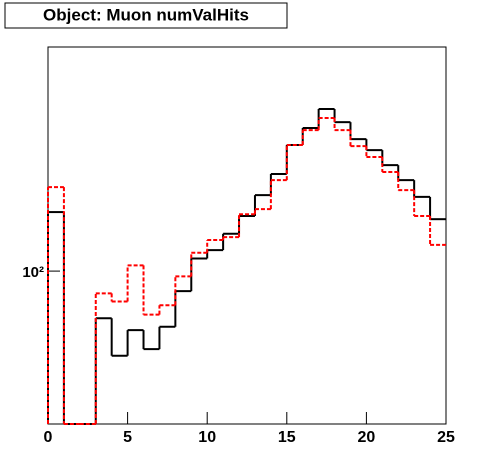 Image resolution: width=496 pixels, height=472 pixels. I want to click on y-tick-label: 10², so click(33, 272).